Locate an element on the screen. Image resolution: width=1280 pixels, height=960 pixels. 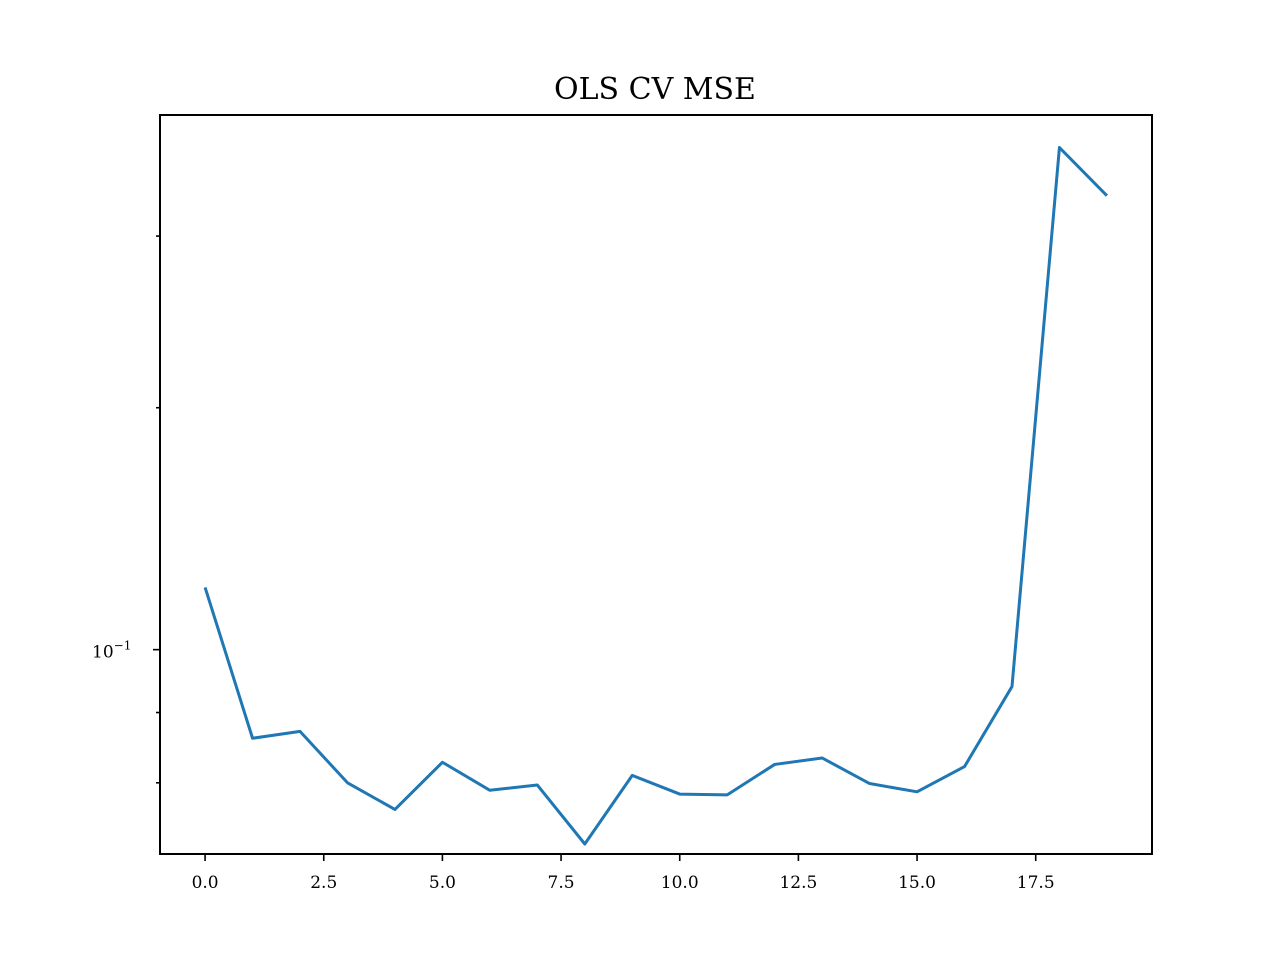
x-tick-label: 5.0 is located at coordinates (442, 883).